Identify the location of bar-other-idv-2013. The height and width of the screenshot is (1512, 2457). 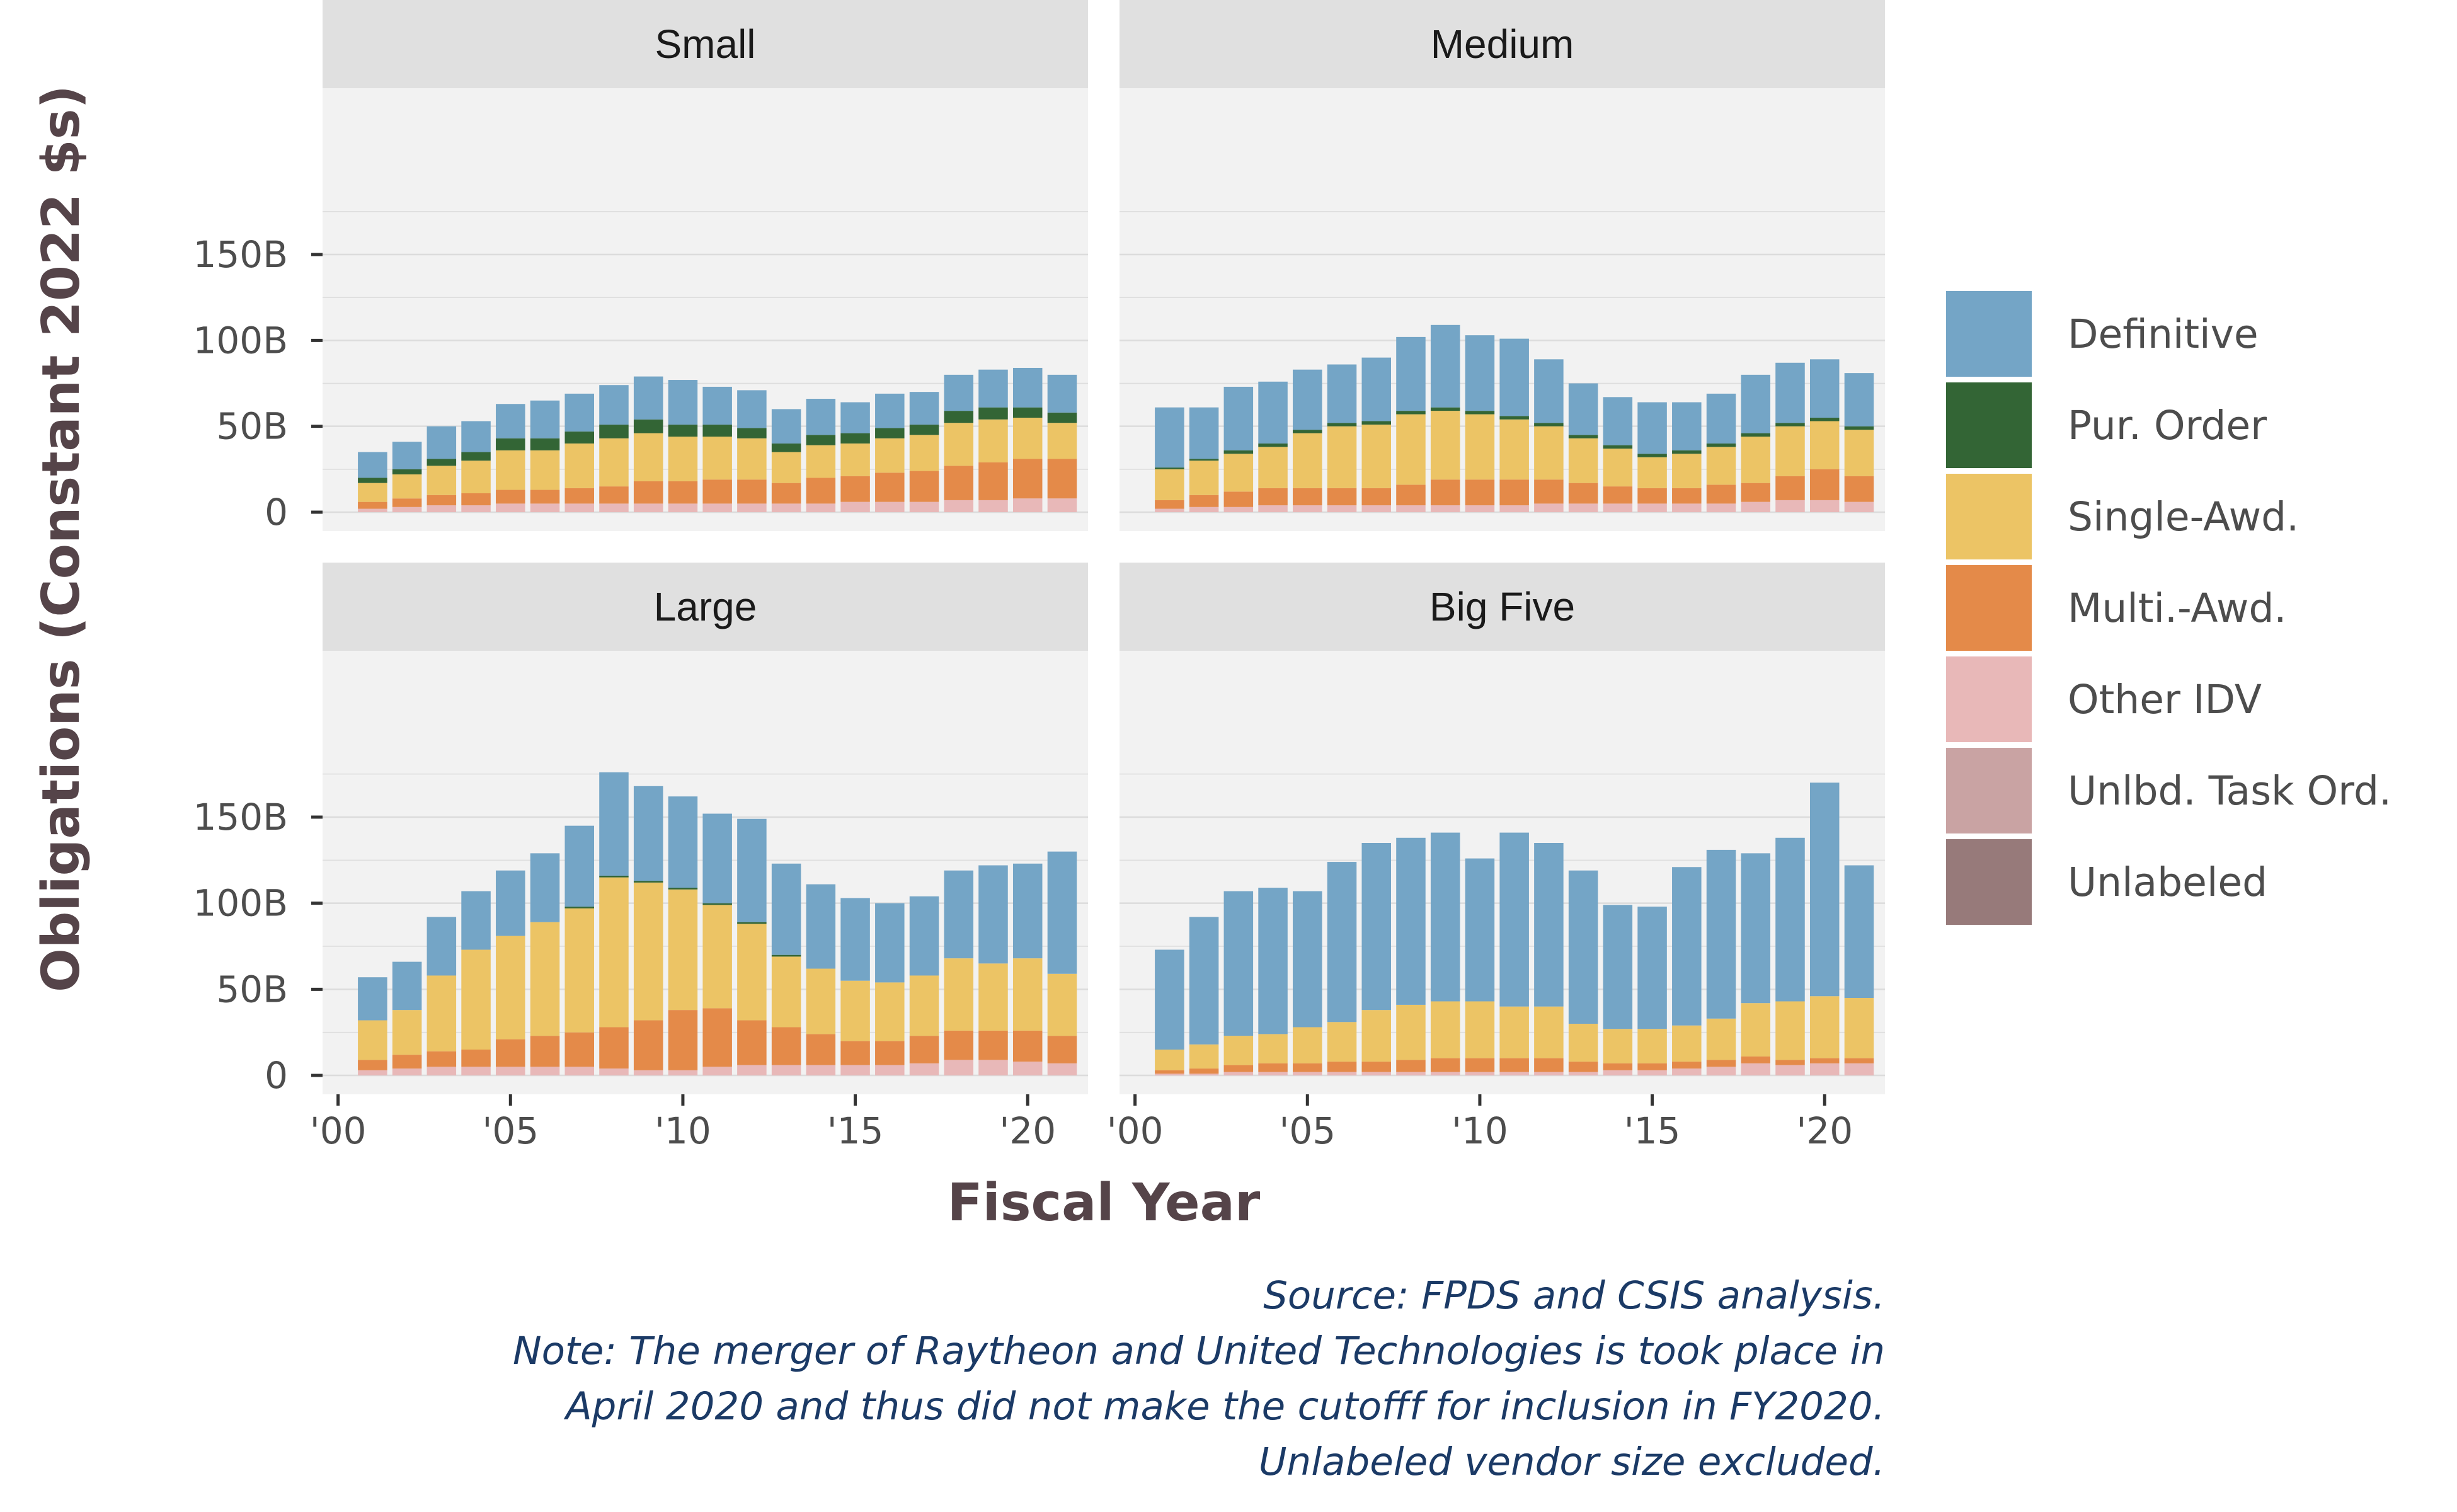
(1583, 507).